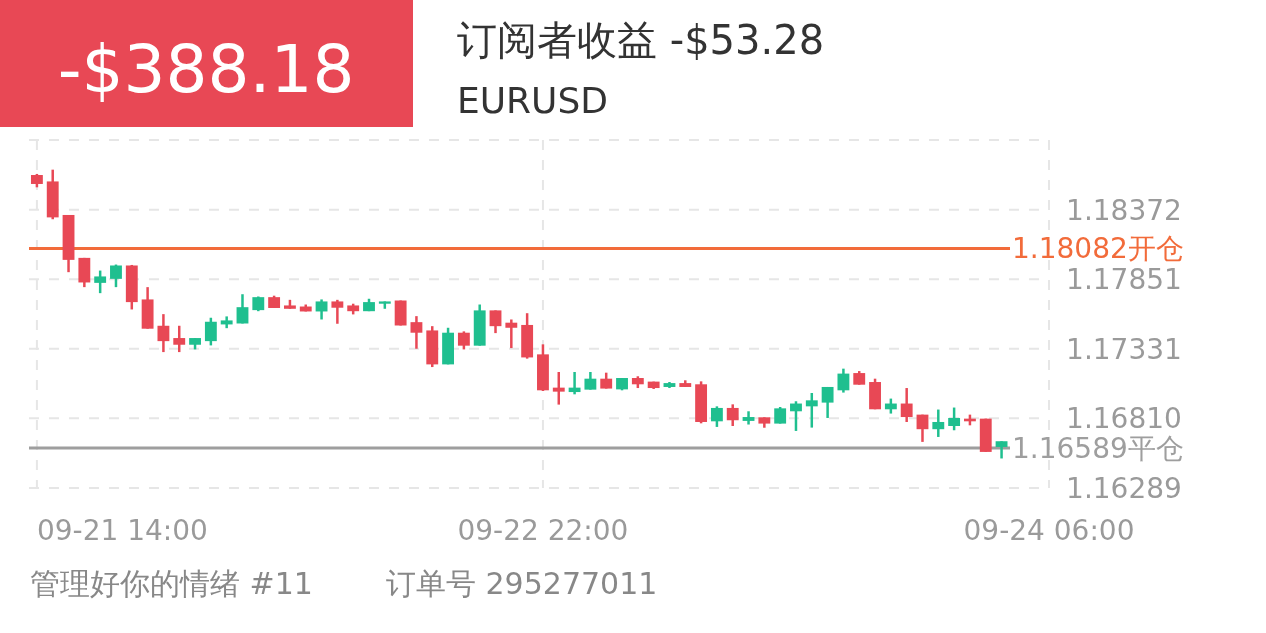  I want to click on annotation: 管理好你的情绪 #11, so click(171, 583).